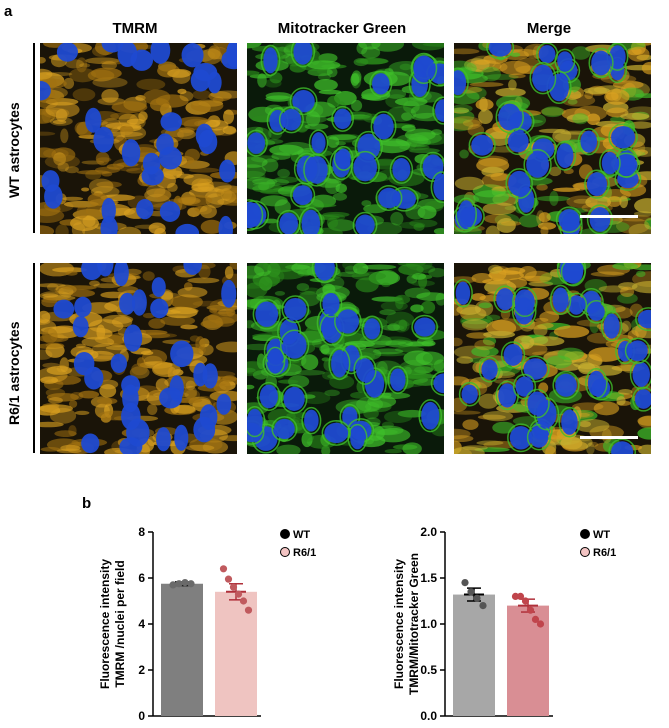 Image resolution: width=669 pixels, height=728 pixels. Describe the element at coordinates (428, 532) in the screenshot. I see `y-tick-label: 2.0` at that location.